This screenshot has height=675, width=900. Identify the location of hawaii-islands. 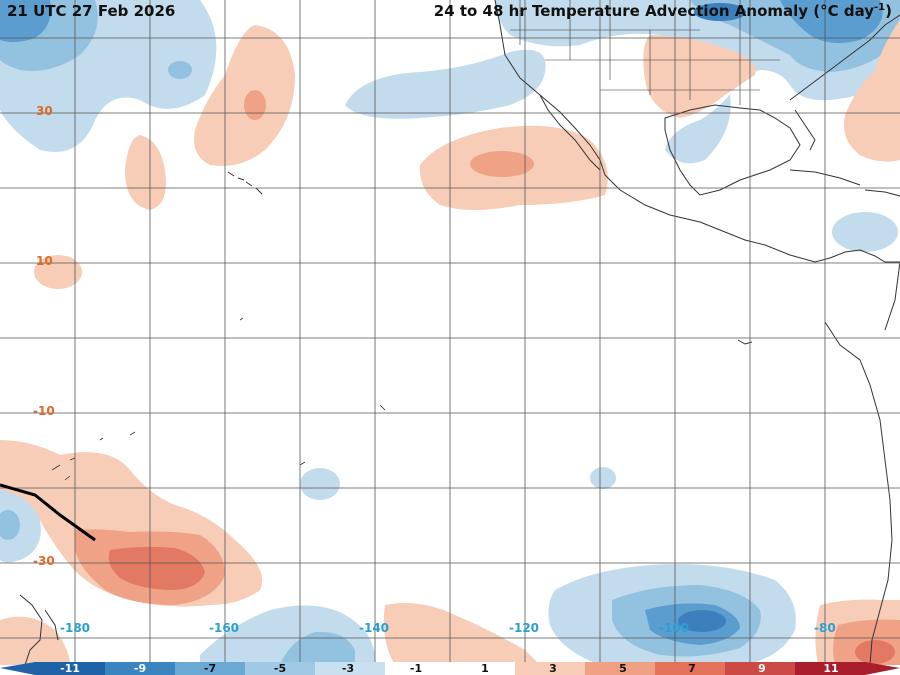
(245, 183).